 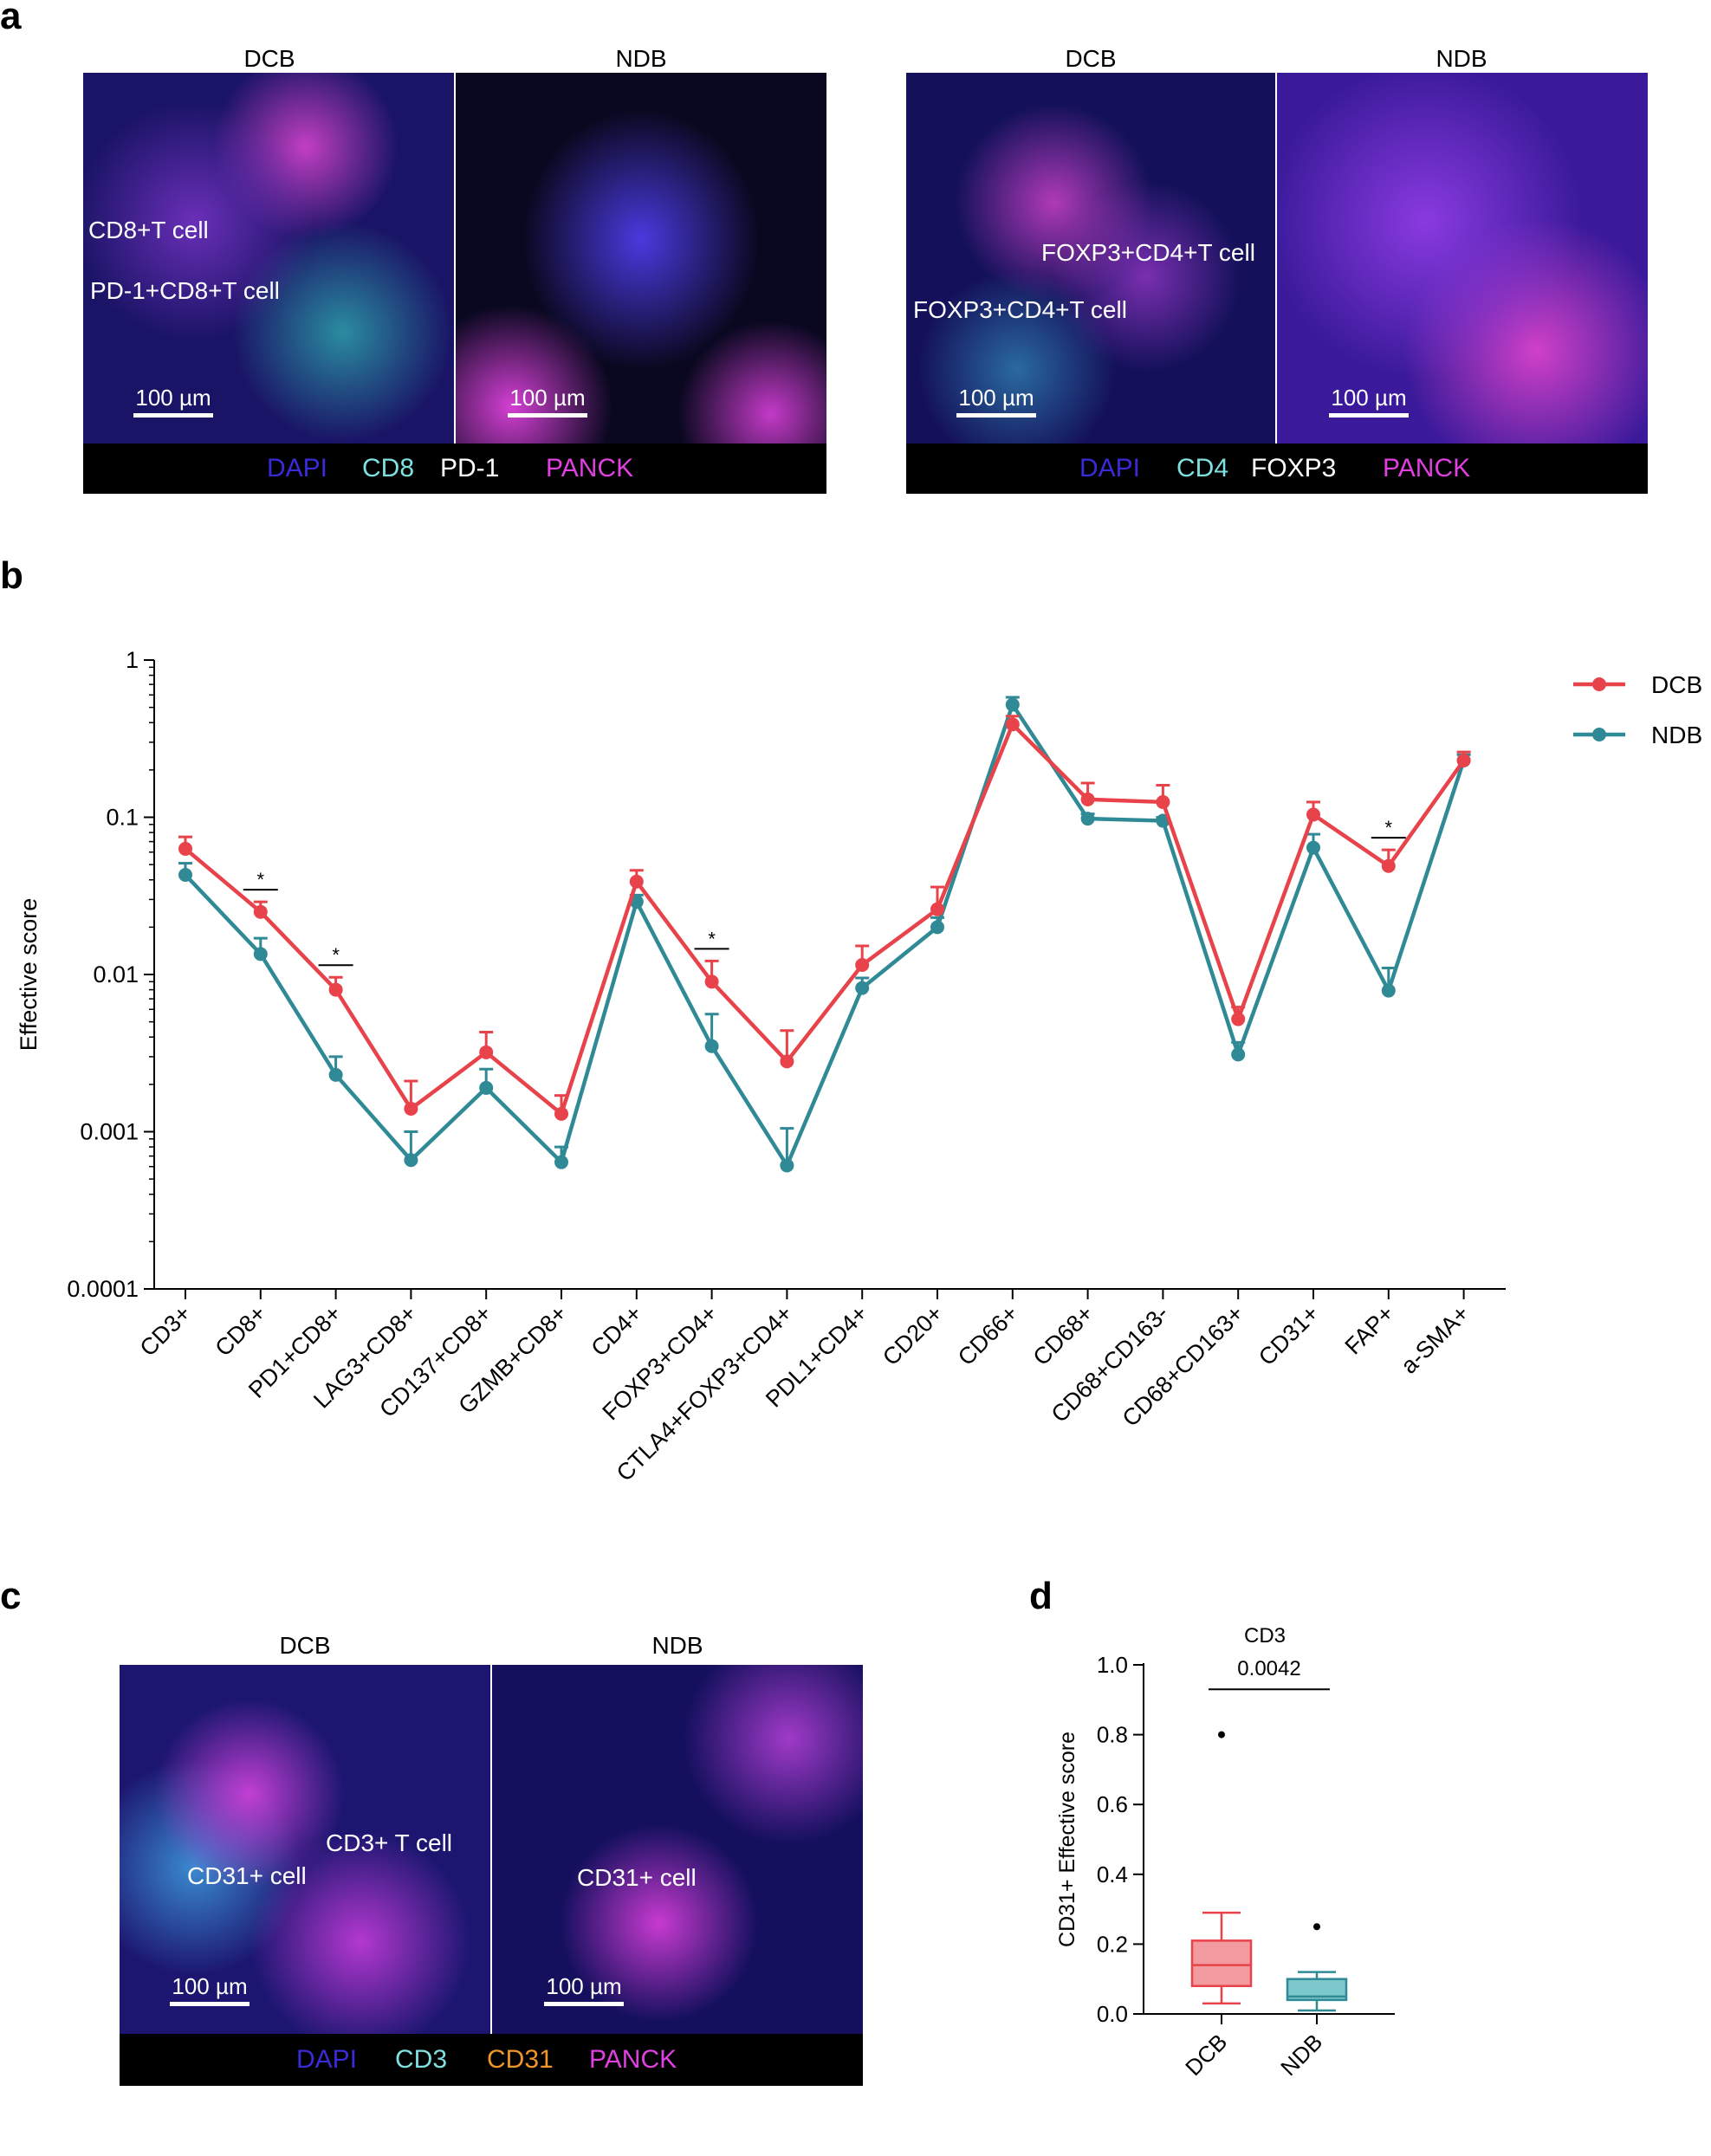 What do you see at coordinates (1091, 258) in the screenshot?
I see `micrograph-a-dcb-cd4: FOXP3+CD4+T cell FOXP3+CD4+T cell 100 µm` at bounding box center [1091, 258].